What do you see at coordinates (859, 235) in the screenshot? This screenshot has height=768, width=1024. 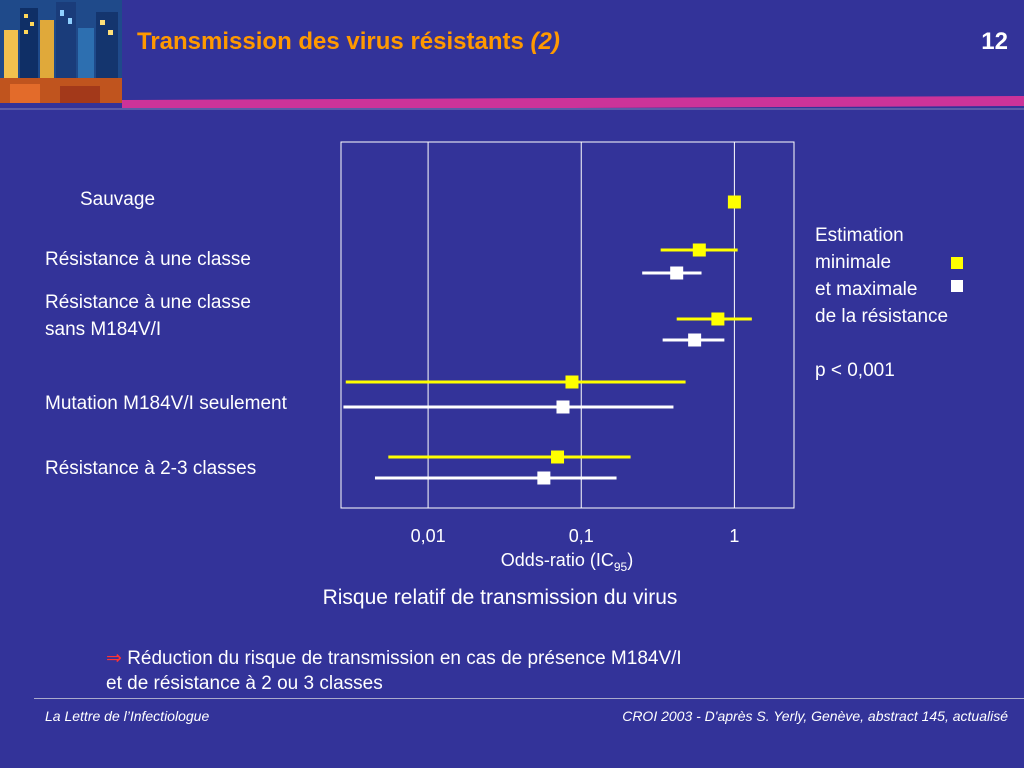 I see `legend-line-1: Estimation` at bounding box center [859, 235].